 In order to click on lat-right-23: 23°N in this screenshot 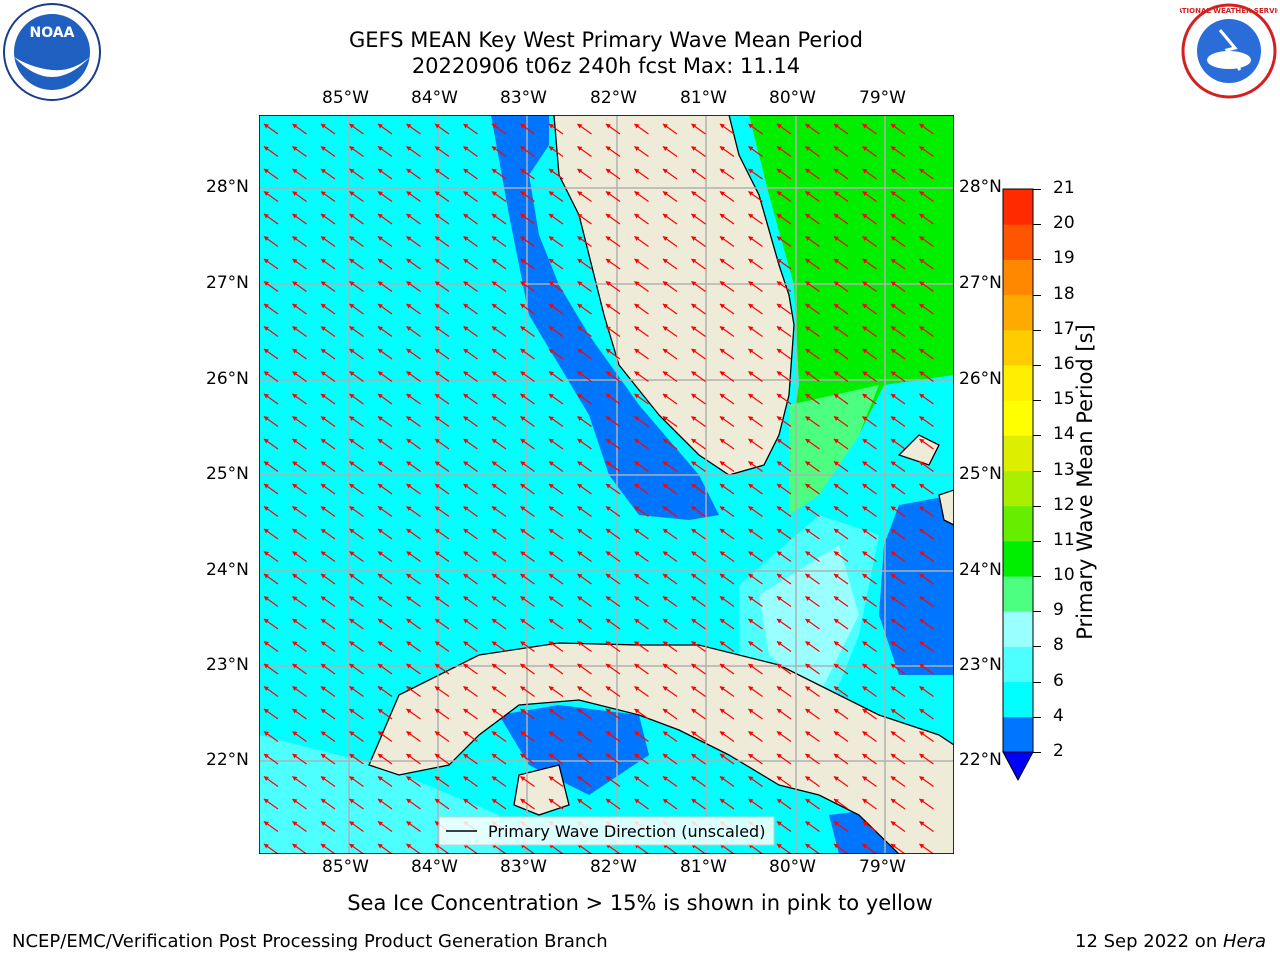, I will do `click(980, 665)`.